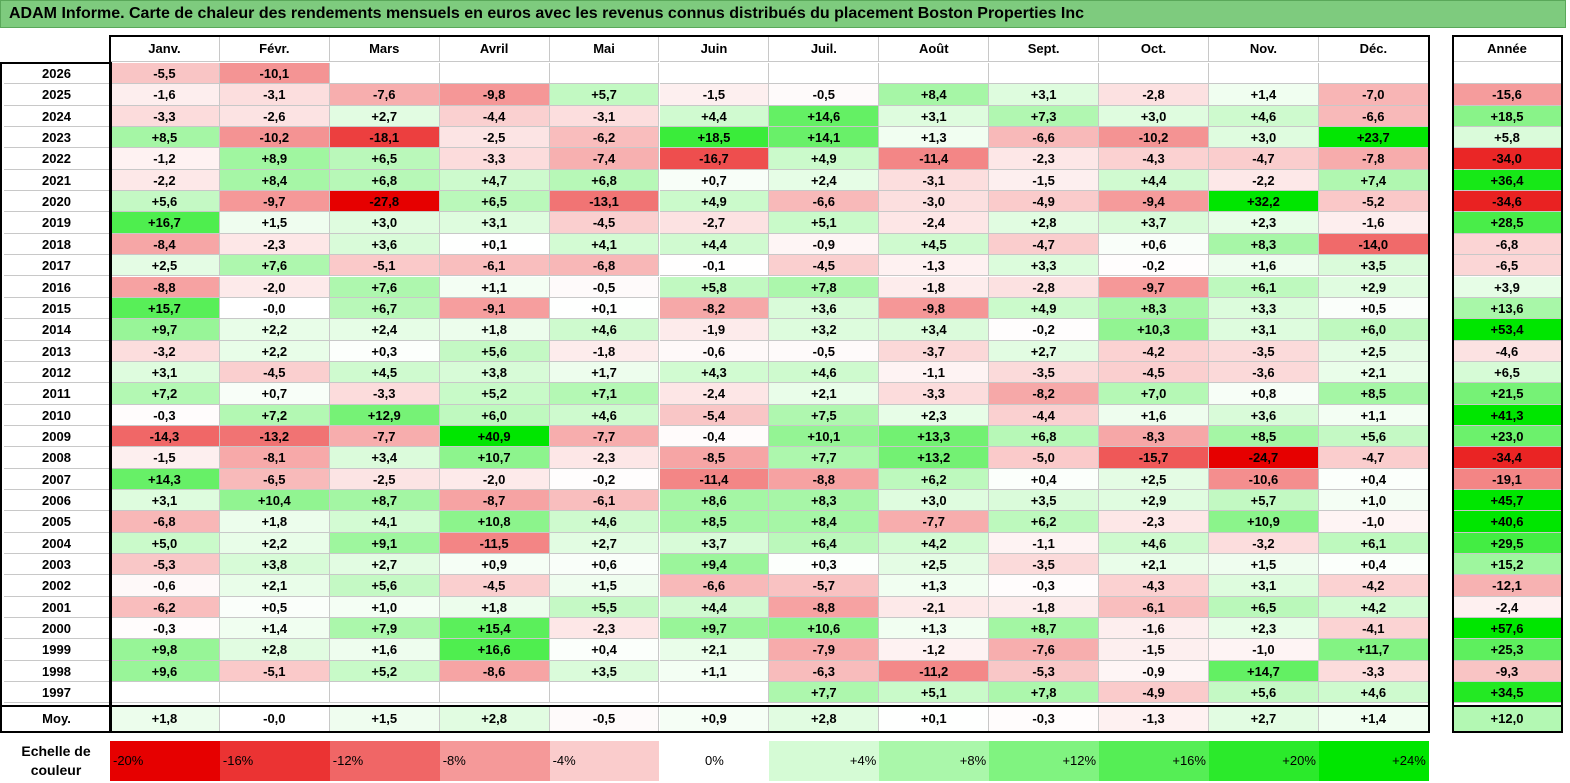 Image resolution: width=1570 pixels, height=783 pixels. I want to click on heatmap-cell: -1,3, so click(934, 266).